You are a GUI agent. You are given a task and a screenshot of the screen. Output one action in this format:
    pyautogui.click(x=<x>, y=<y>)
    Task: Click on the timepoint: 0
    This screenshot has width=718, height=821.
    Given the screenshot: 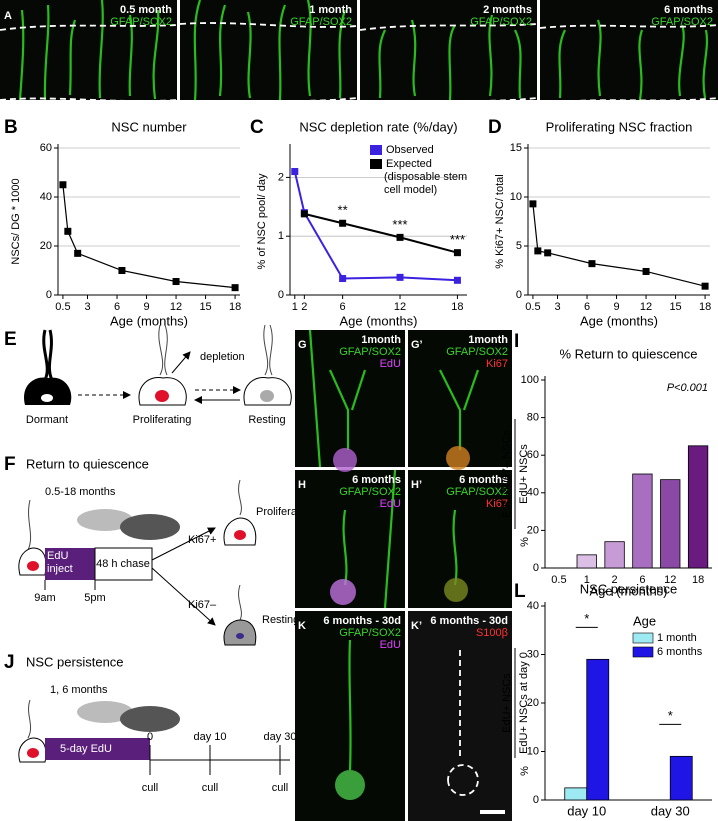 What is the action you would take?
    pyautogui.click(x=150, y=737)
    